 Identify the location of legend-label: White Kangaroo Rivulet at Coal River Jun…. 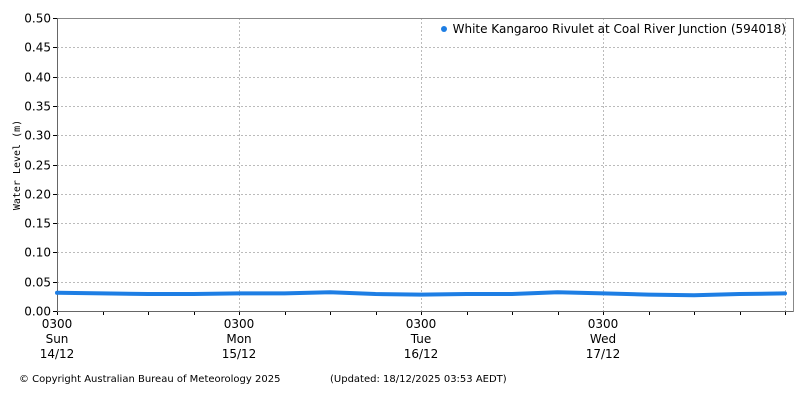
(619, 29).